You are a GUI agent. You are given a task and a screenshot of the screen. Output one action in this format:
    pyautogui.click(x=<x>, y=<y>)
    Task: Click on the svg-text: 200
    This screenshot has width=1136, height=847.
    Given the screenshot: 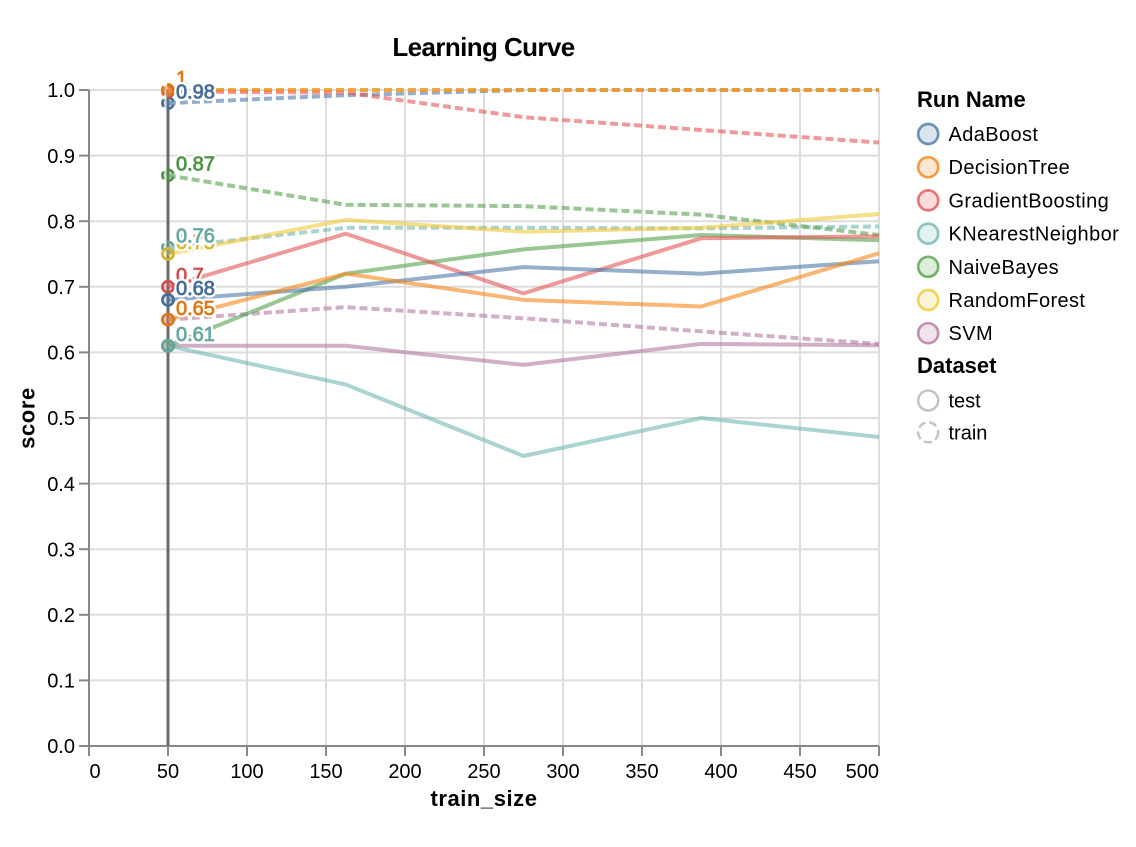 What is the action you would take?
    pyautogui.click(x=404, y=772)
    